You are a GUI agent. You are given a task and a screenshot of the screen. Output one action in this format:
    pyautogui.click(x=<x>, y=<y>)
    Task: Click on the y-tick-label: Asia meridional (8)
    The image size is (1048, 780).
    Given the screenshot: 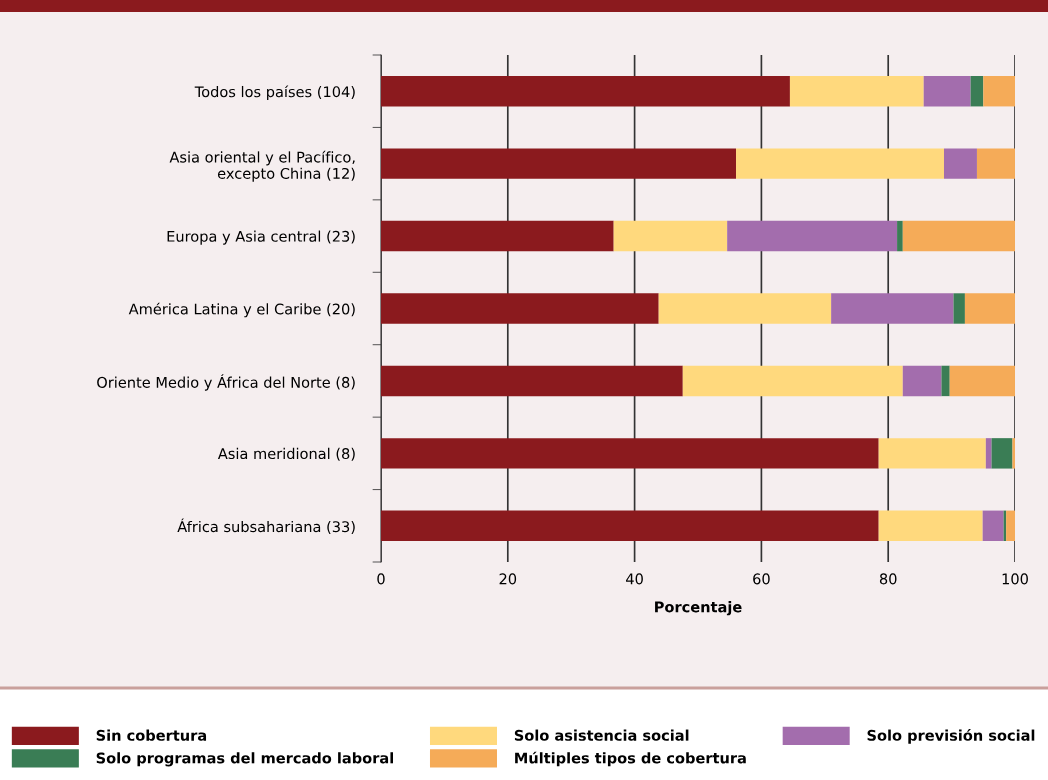 What is the action you would take?
    pyautogui.click(x=286, y=454)
    